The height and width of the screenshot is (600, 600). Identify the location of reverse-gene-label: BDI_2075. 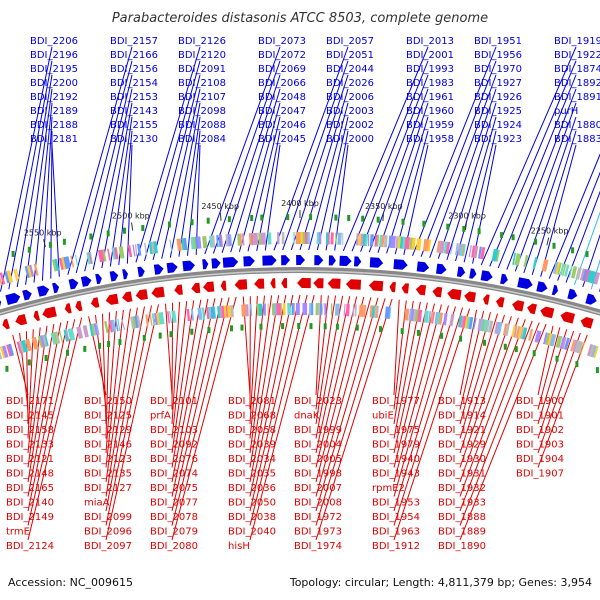
(174, 488).